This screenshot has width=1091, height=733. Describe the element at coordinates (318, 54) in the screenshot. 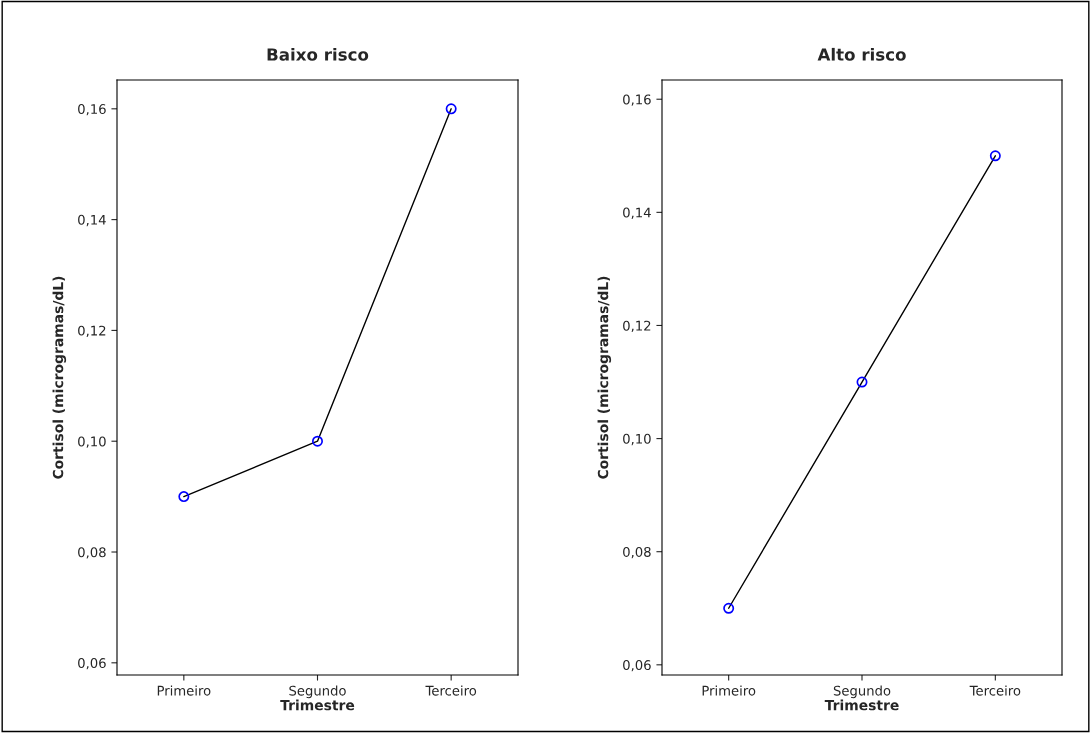

I see `chart-title: Baixo risco` at that location.